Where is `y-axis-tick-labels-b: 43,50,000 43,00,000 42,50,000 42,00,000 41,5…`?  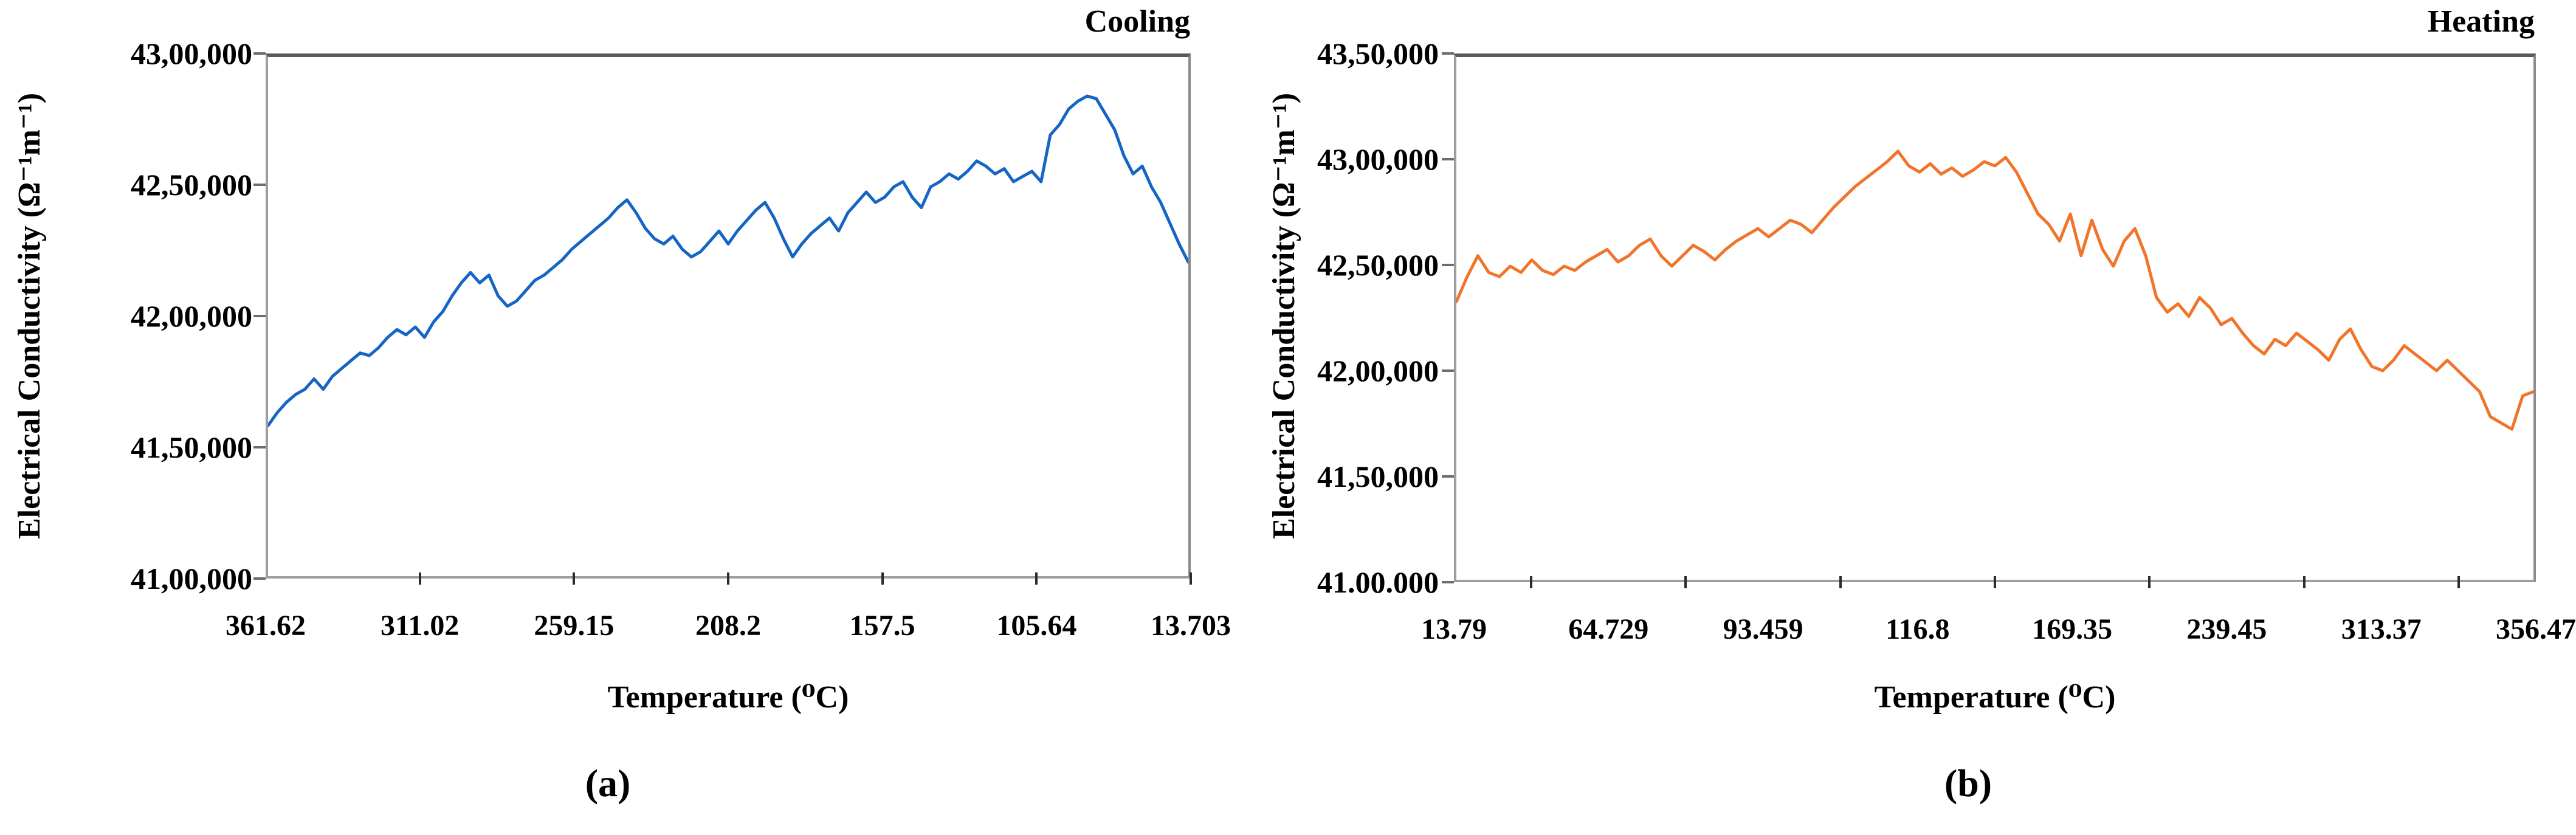
y-axis-tick-labels-b: 43,50,000 43,00,000 42,50,000 42,00,000 41,5… is located at coordinates (1344, 317).